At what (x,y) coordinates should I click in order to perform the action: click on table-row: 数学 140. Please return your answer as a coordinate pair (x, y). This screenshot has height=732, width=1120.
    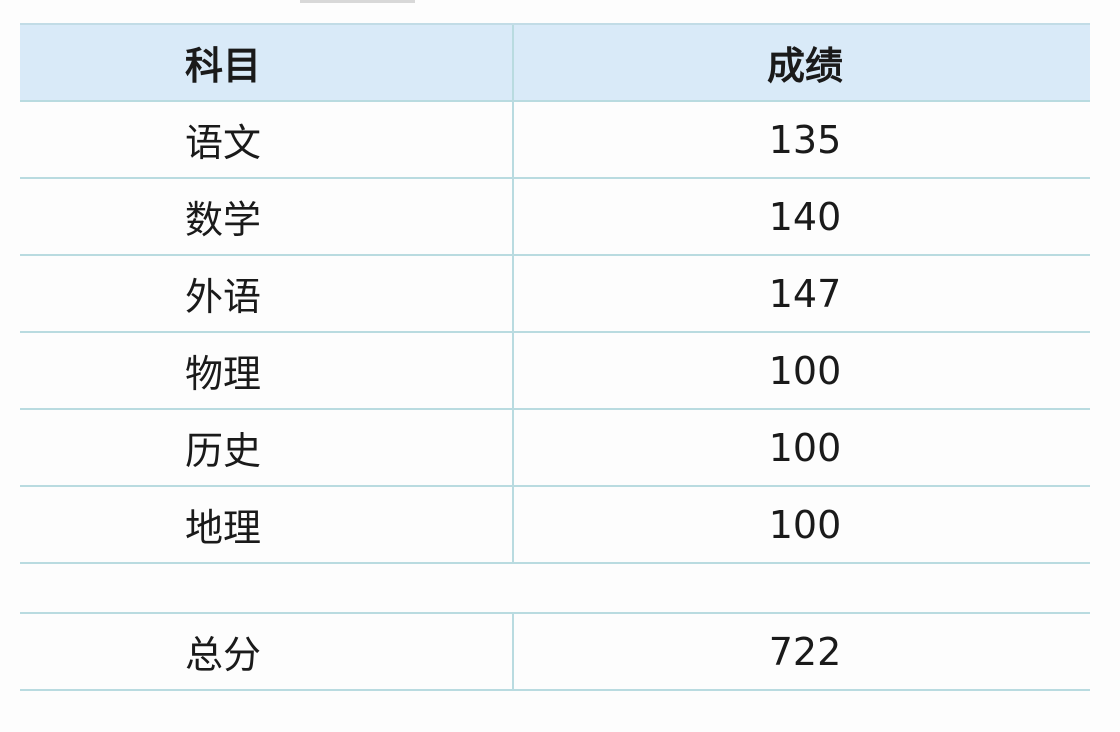
    Looking at the image, I should click on (555, 217).